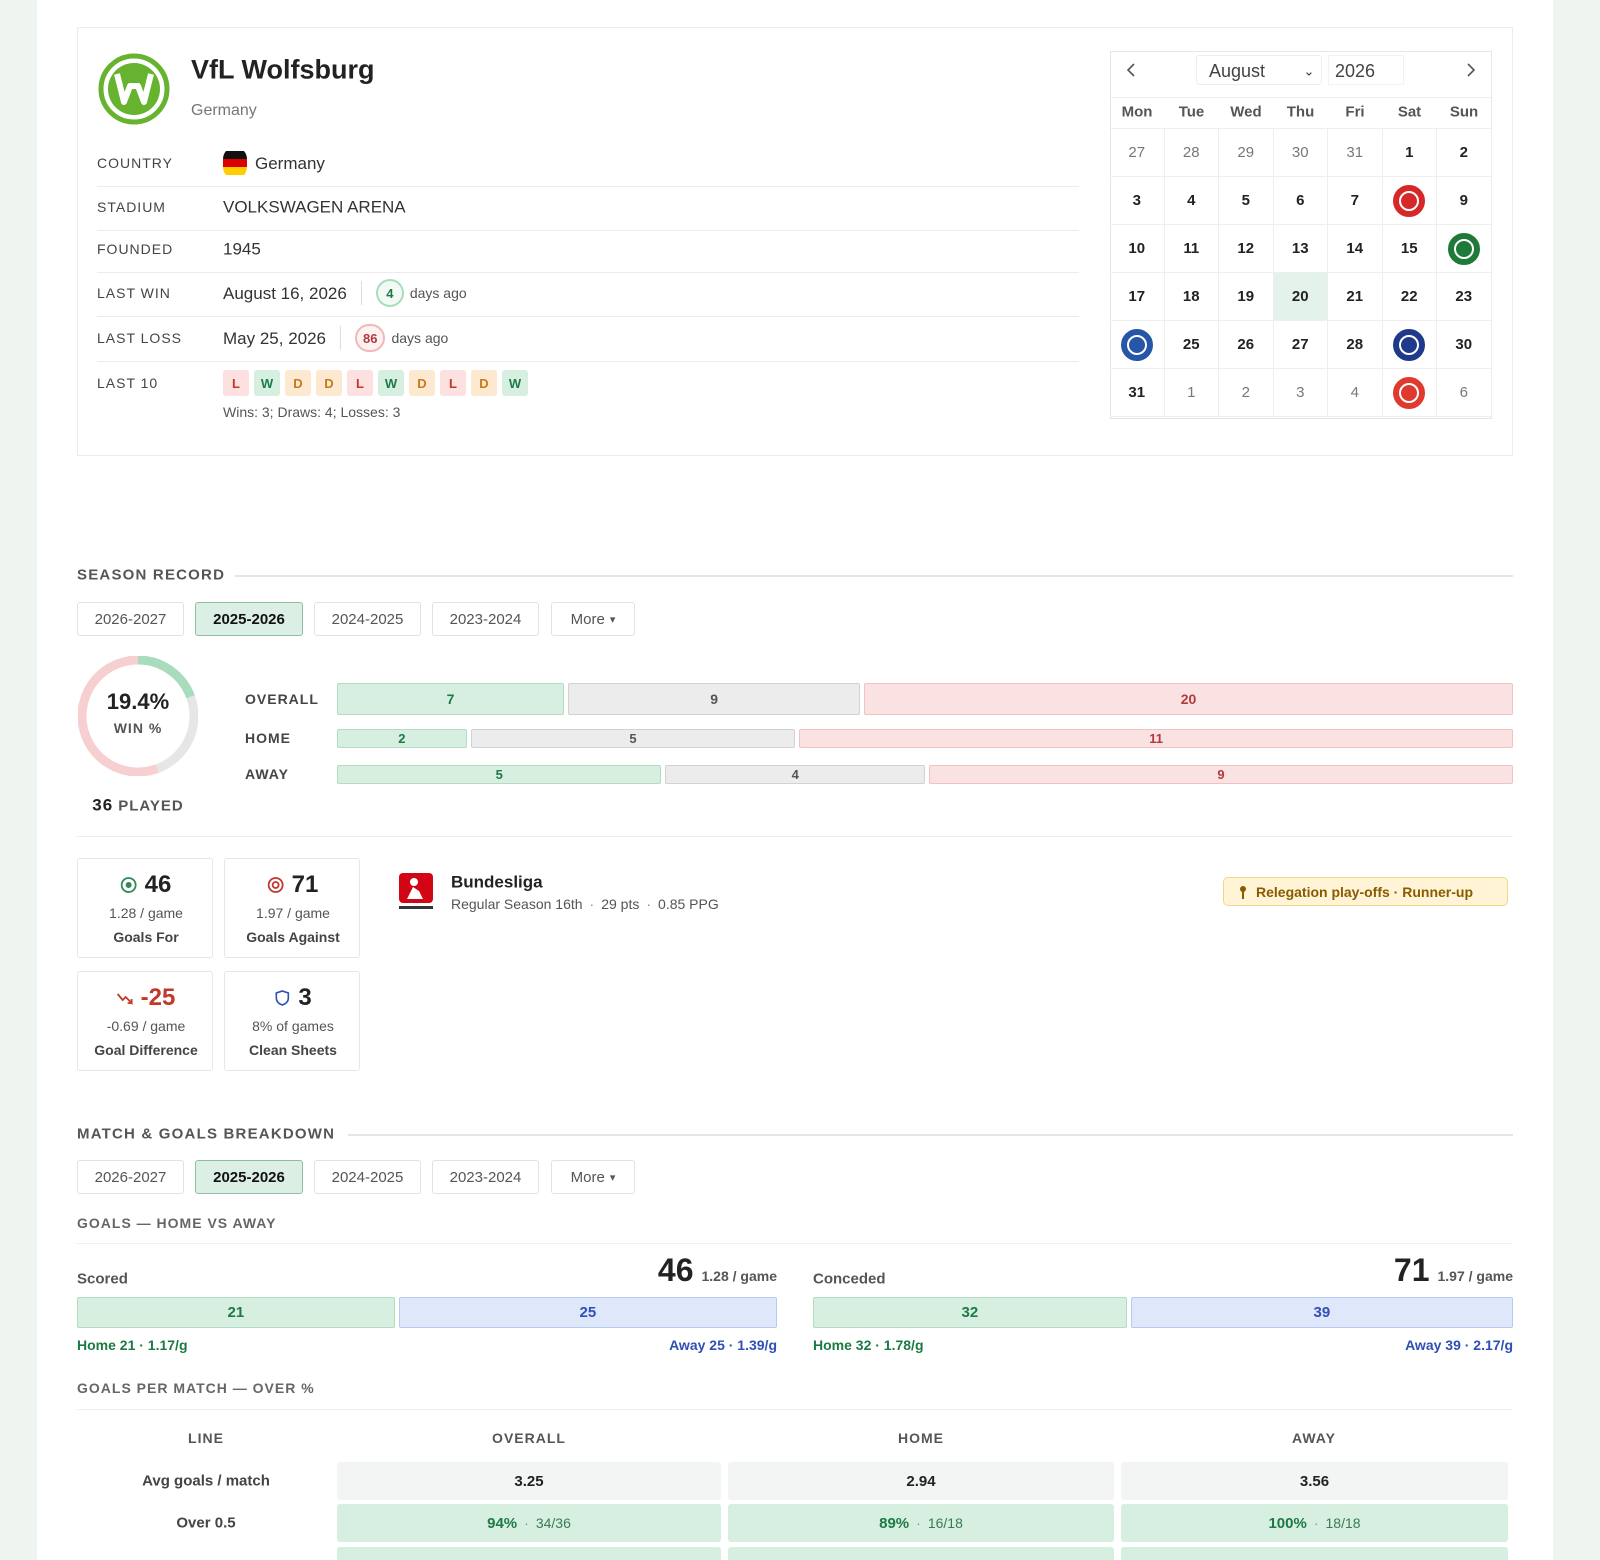  What do you see at coordinates (1314, 1481) in the screenshot?
I see `avg: 3.56` at bounding box center [1314, 1481].